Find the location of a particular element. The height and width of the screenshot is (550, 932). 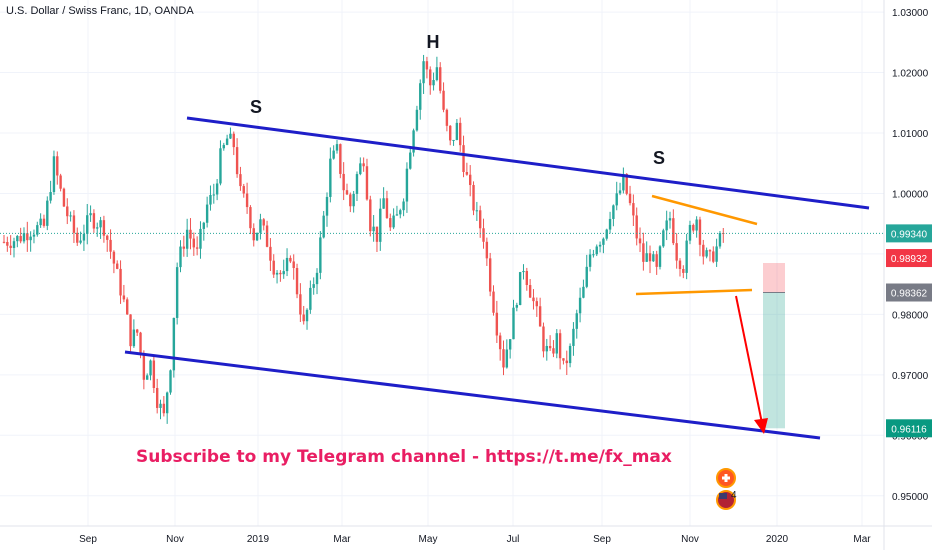

forecast-arrow-head is located at coordinates (761, 426).